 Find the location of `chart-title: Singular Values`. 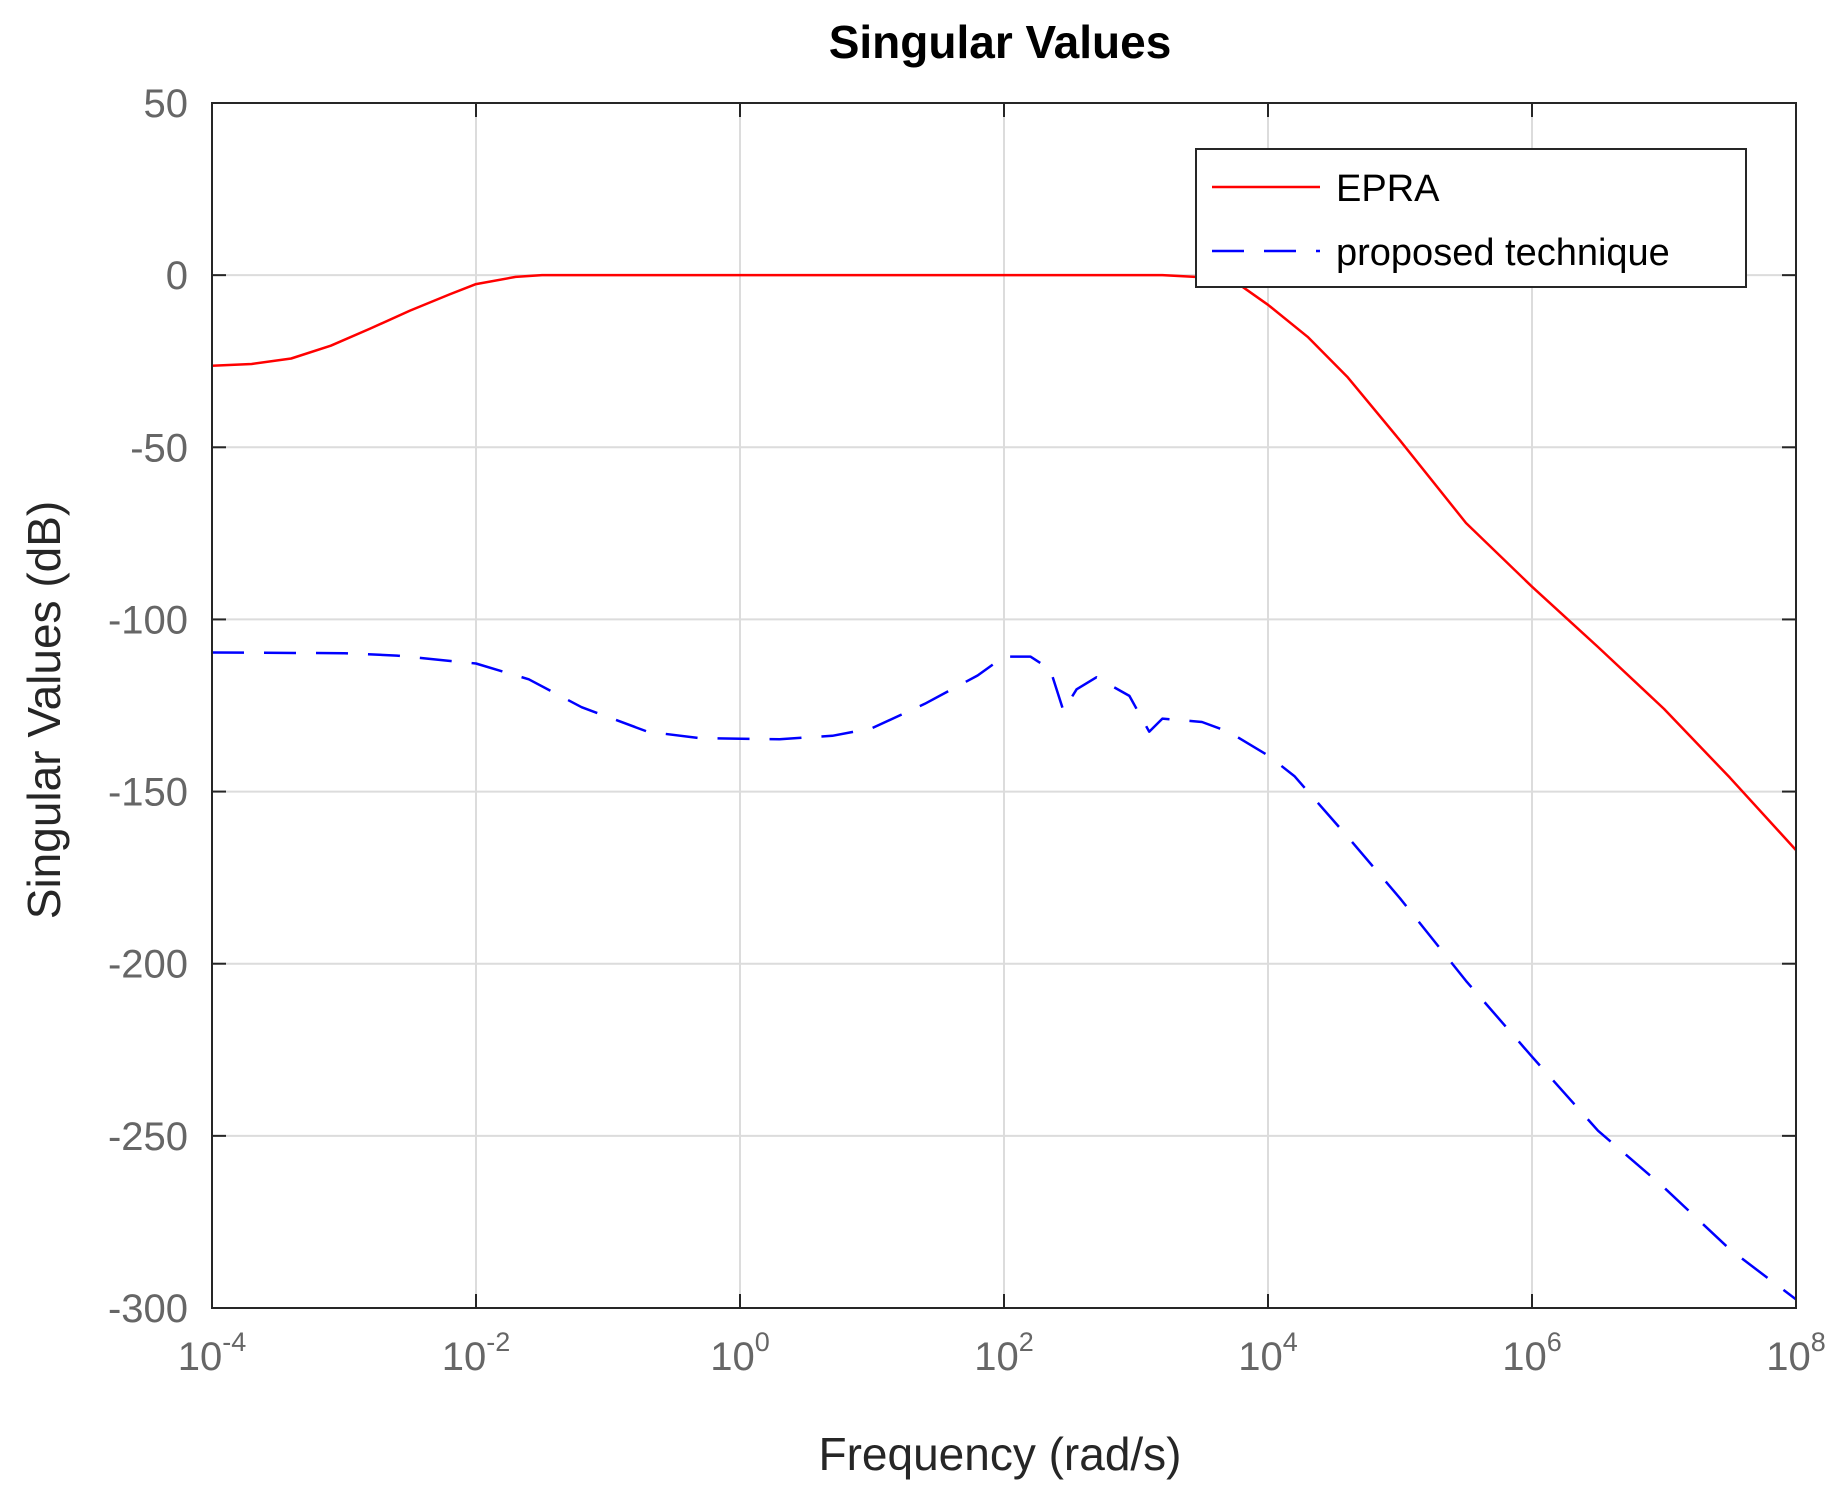

chart-title: Singular Values is located at coordinates (1000, 42).